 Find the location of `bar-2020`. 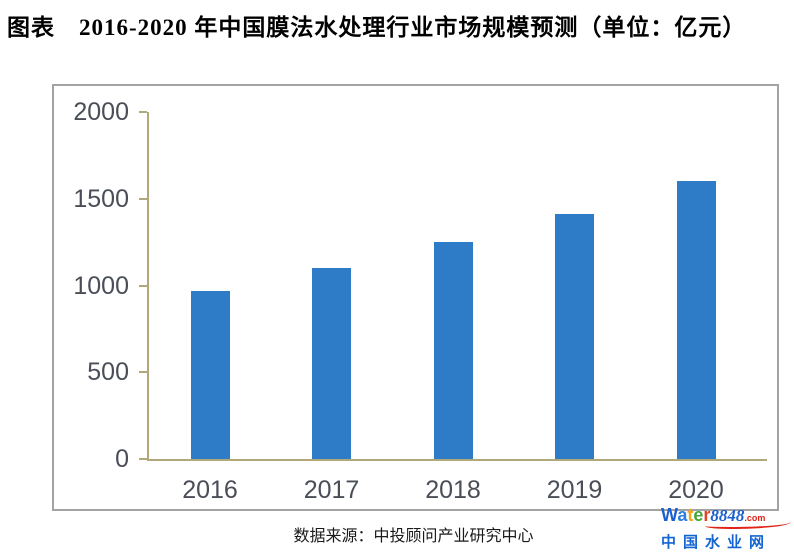

bar-2020 is located at coordinates (696, 320).